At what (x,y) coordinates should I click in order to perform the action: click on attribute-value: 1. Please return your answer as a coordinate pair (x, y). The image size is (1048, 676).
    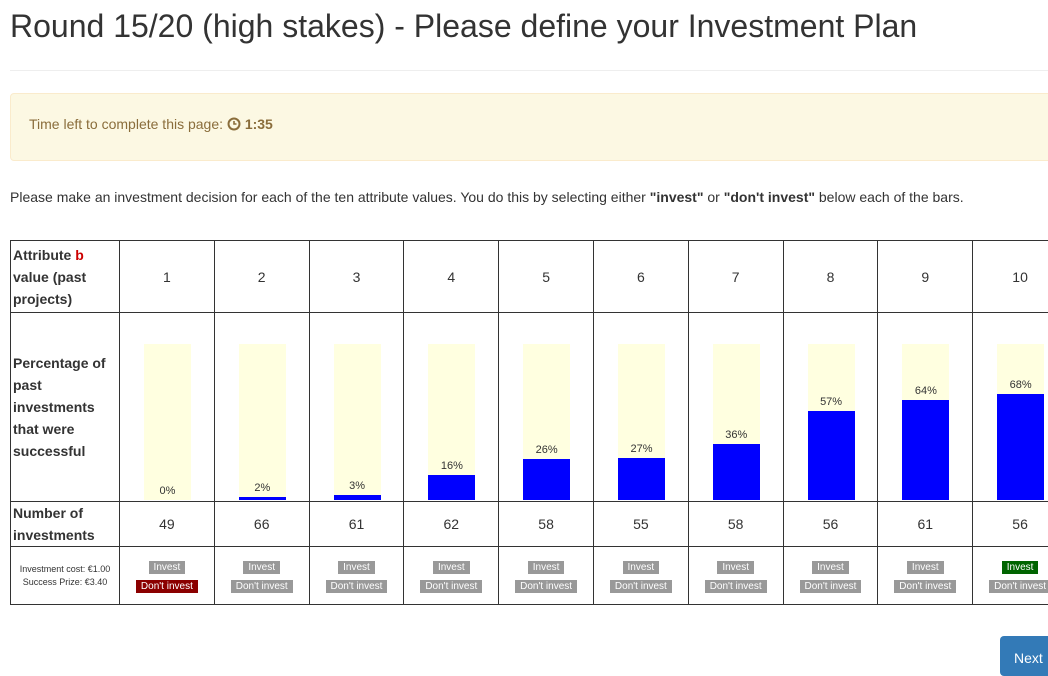
    Looking at the image, I should click on (167, 276).